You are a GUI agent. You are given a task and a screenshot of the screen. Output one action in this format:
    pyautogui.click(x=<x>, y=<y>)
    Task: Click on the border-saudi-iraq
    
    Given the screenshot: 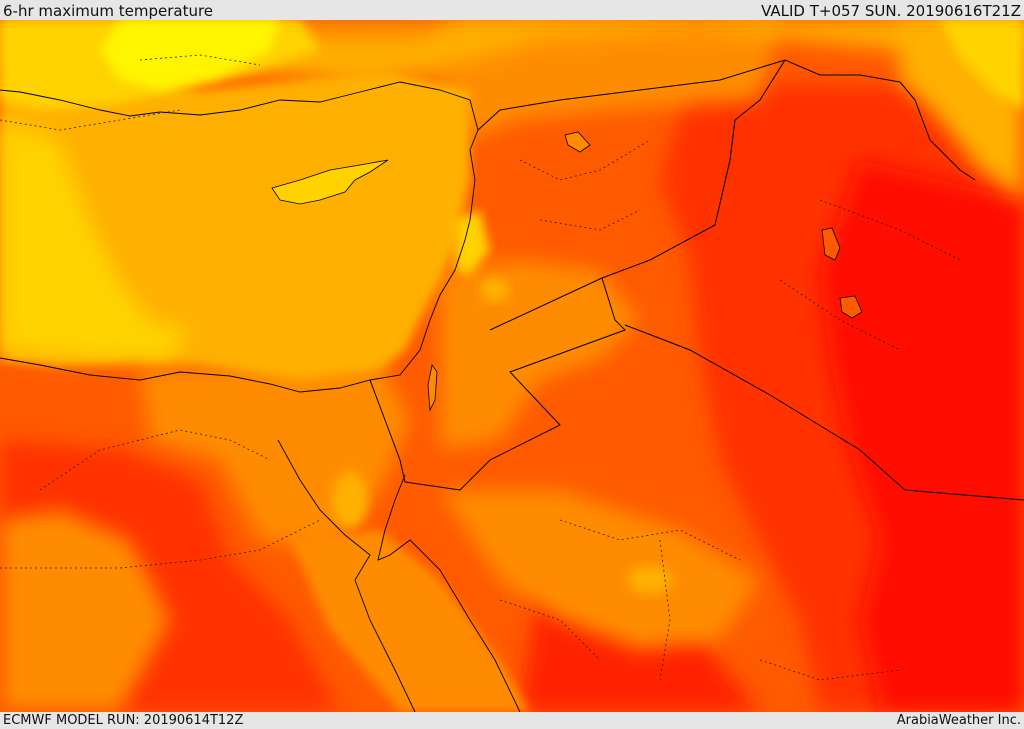 What is the action you would take?
    pyautogui.click(x=824, y=412)
    